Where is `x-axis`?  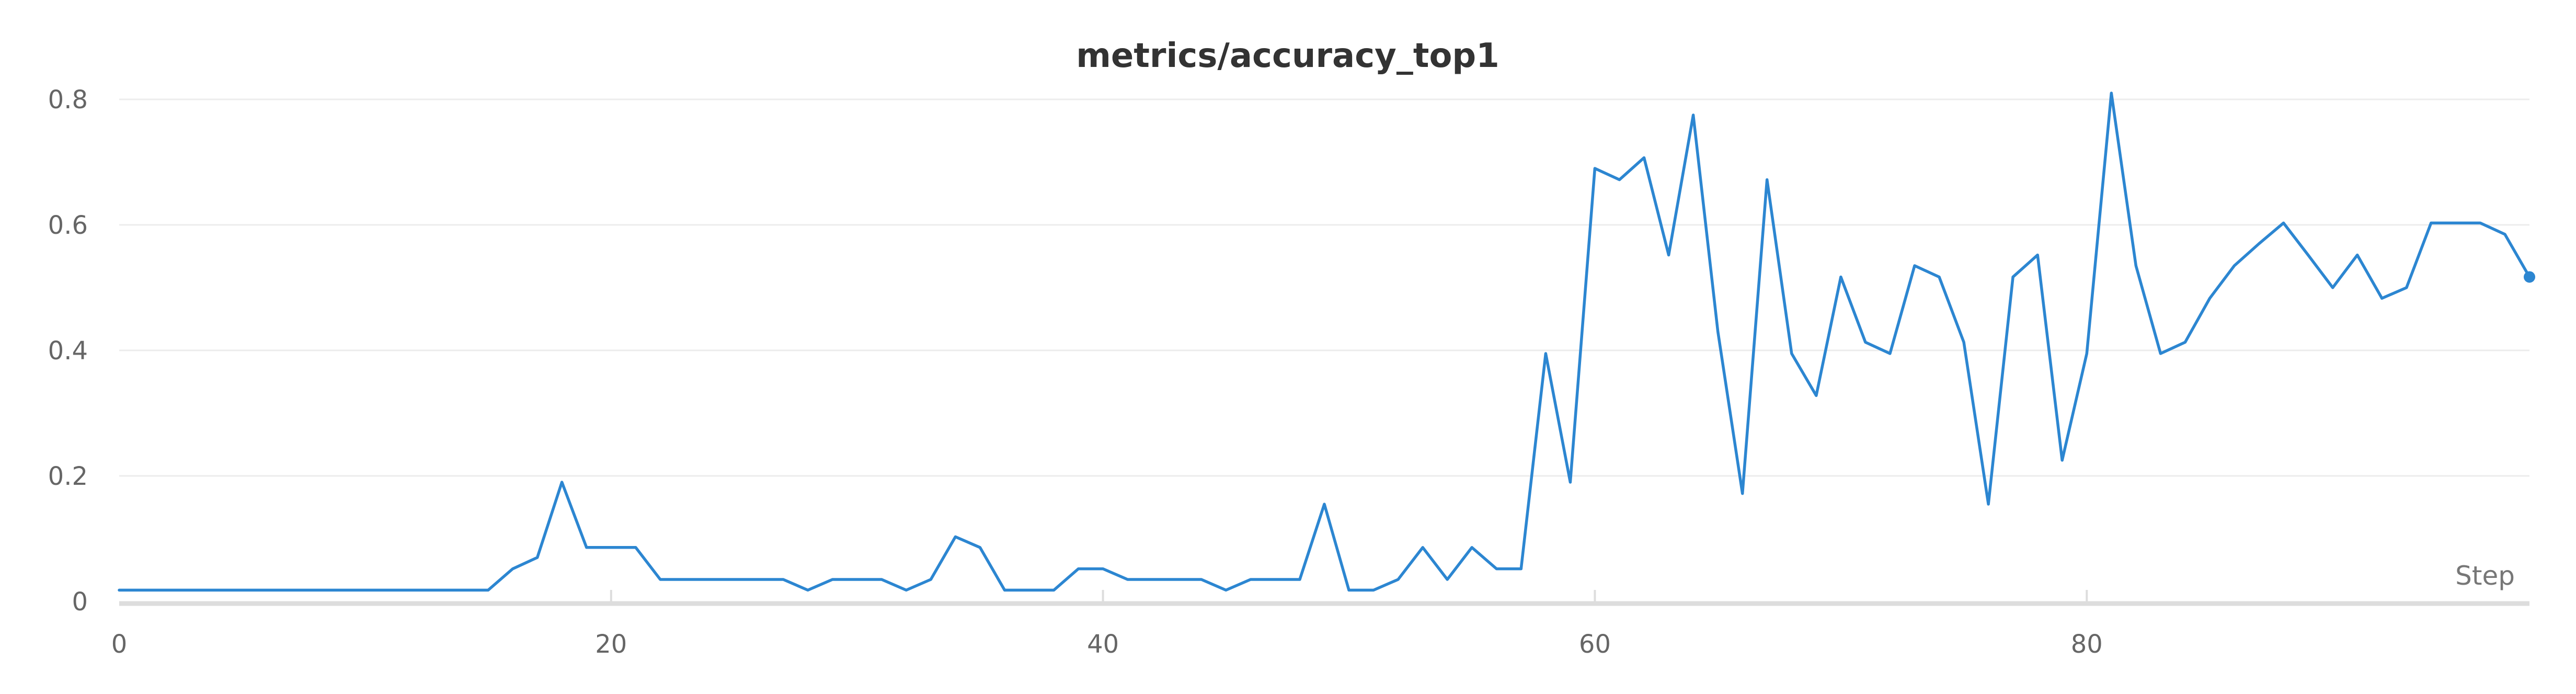
x-axis is located at coordinates (1324, 598).